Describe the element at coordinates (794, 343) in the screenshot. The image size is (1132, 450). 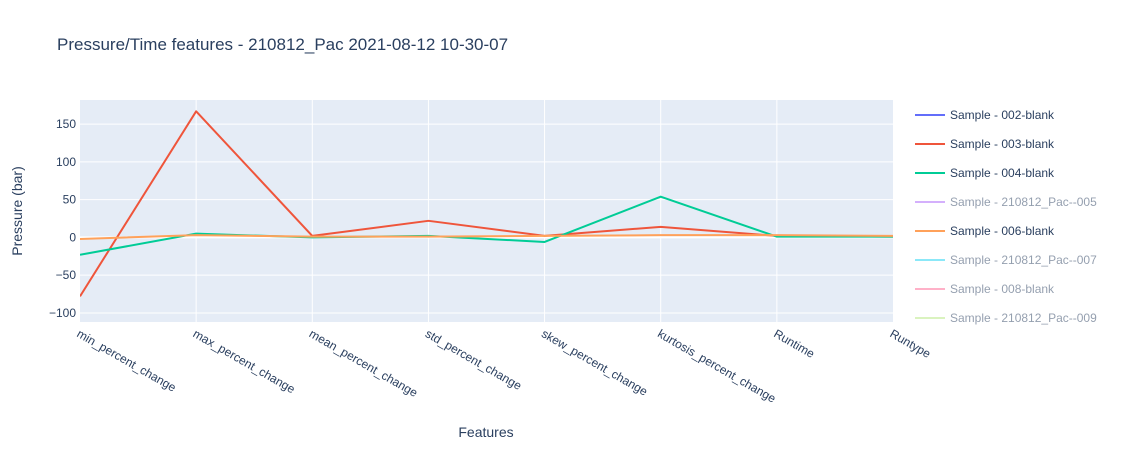
I see `x-tick-label: Runtime` at that location.